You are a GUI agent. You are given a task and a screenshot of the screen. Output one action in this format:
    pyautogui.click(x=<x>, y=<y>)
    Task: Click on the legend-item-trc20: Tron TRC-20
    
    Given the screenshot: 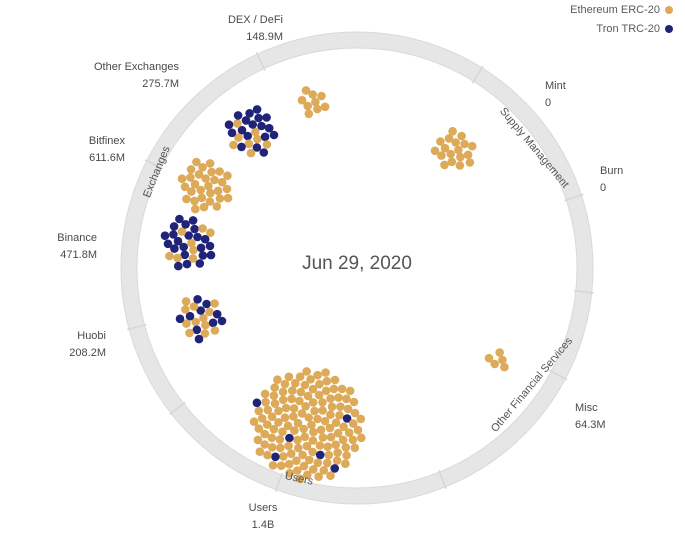 What is the action you would take?
    pyautogui.click(x=621, y=28)
    